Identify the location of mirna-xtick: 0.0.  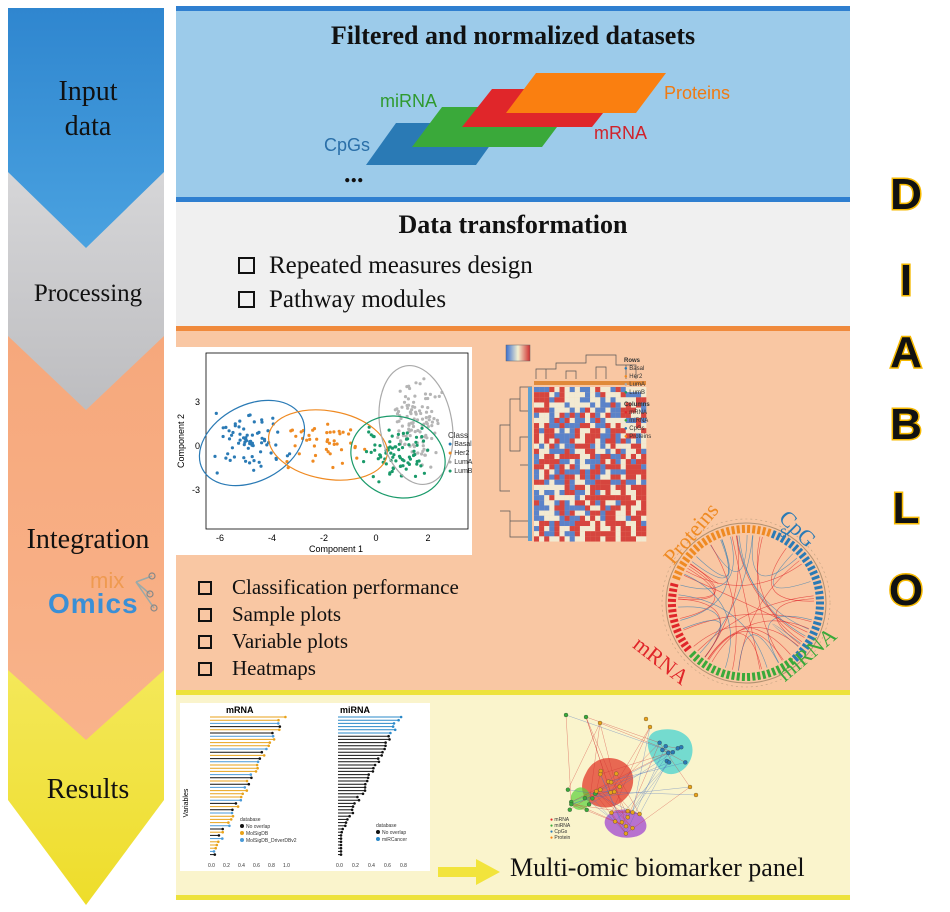
(339, 866).